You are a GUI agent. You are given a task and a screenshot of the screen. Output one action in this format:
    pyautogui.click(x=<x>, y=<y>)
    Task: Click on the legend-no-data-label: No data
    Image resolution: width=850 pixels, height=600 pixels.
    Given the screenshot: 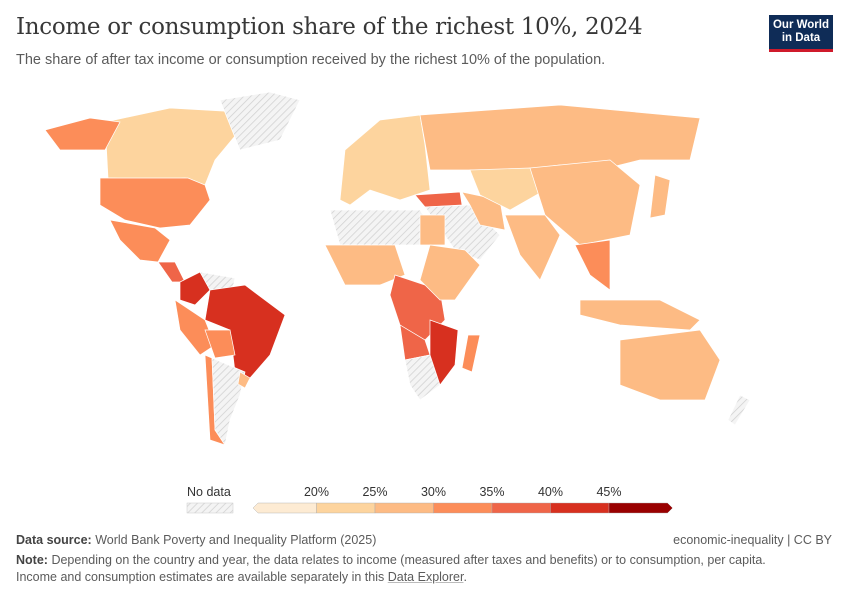 What is the action you would take?
    pyautogui.click(x=209, y=492)
    